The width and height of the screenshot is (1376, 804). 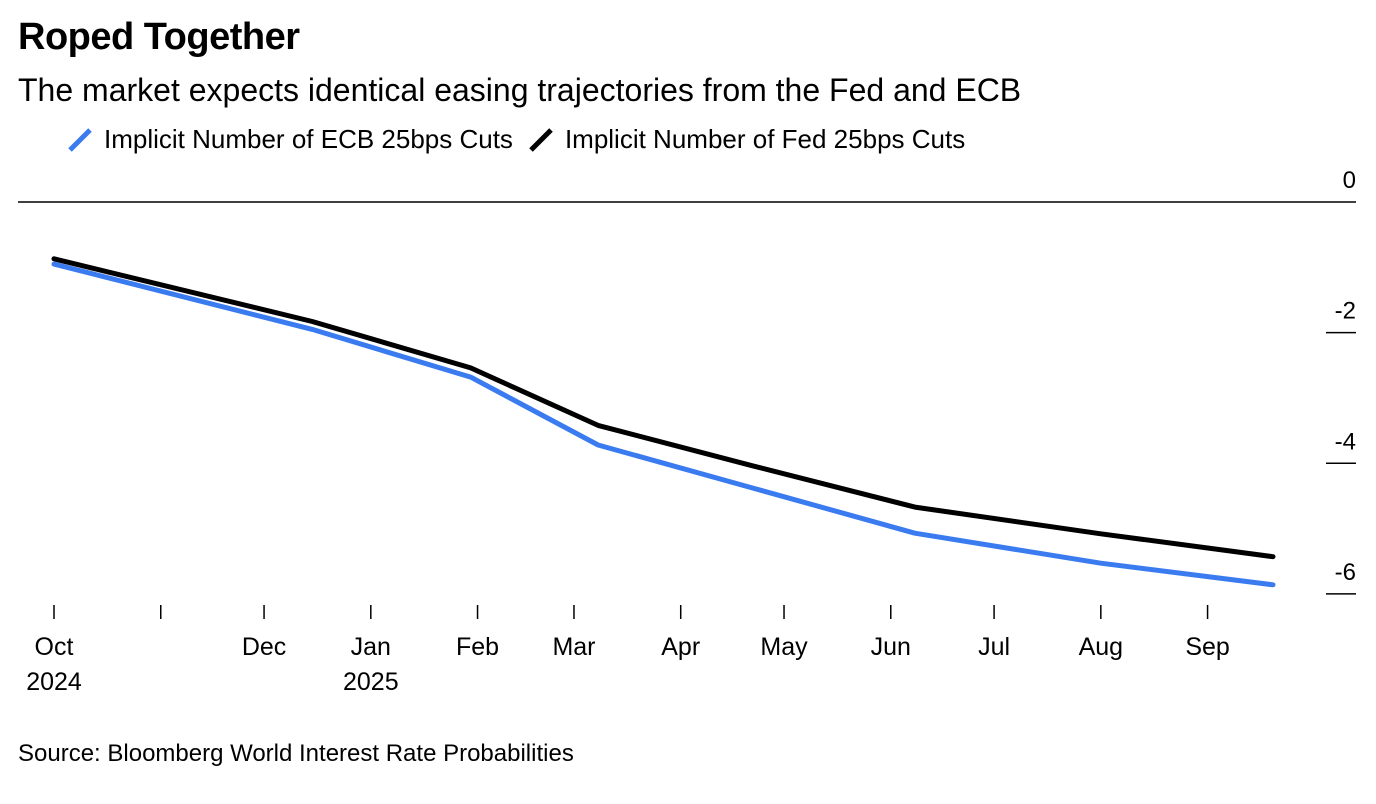 I want to click on legend-item-ecb: Implicit Number of ECB 25bps Cuts, so click(x=289, y=139).